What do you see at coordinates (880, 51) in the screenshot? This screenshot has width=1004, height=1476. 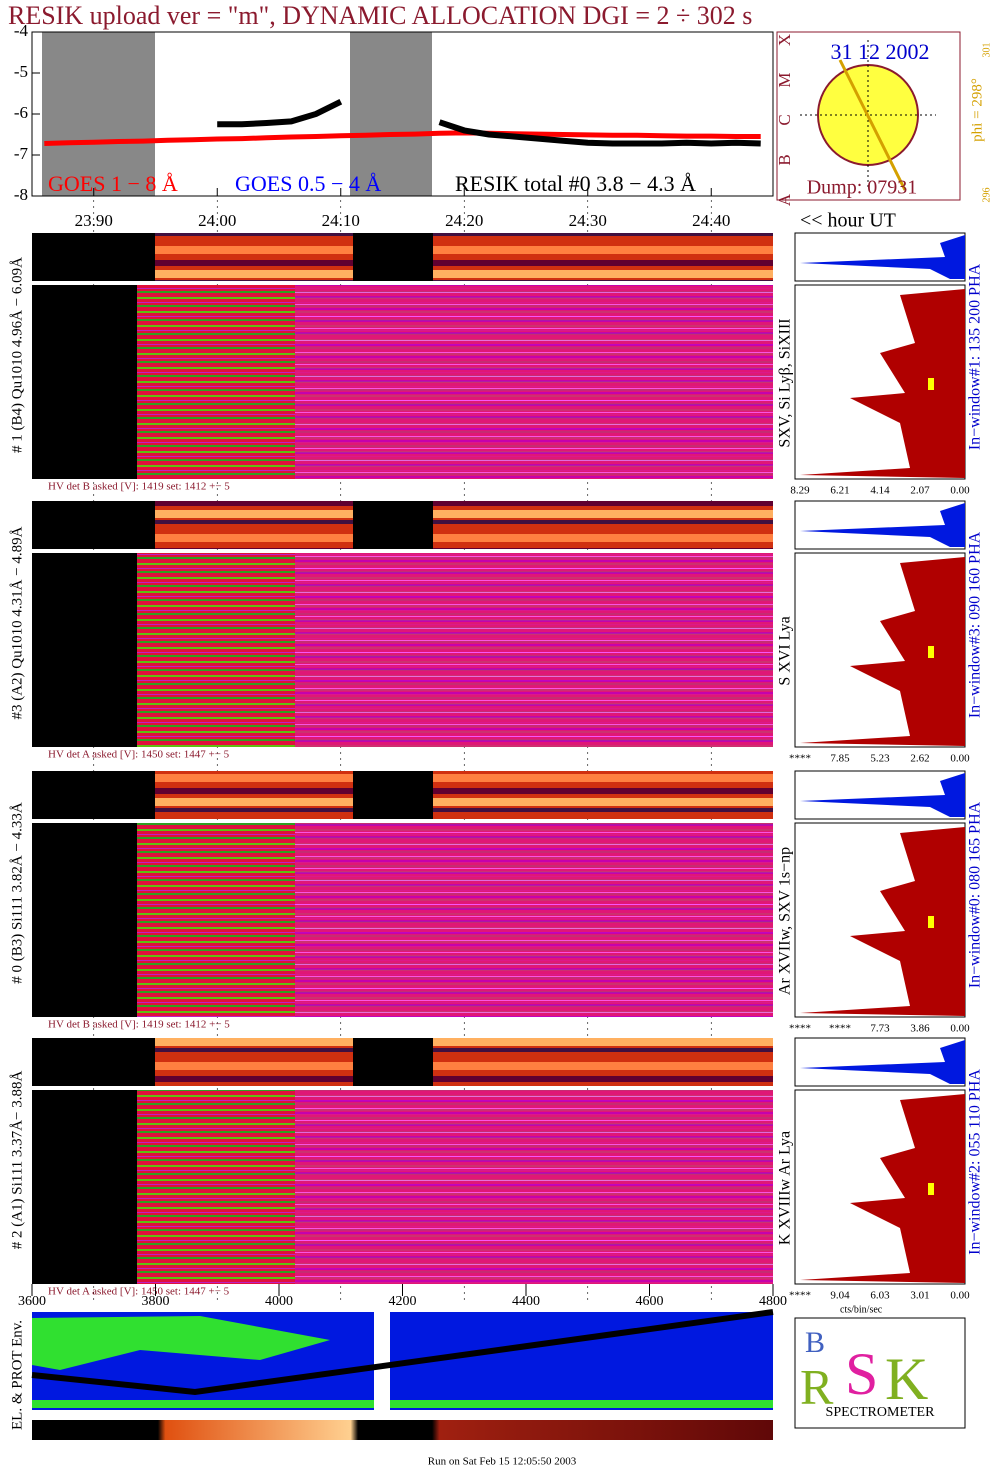 I see `sun-date: 31 12 2002` at bounding box center [880, 51].